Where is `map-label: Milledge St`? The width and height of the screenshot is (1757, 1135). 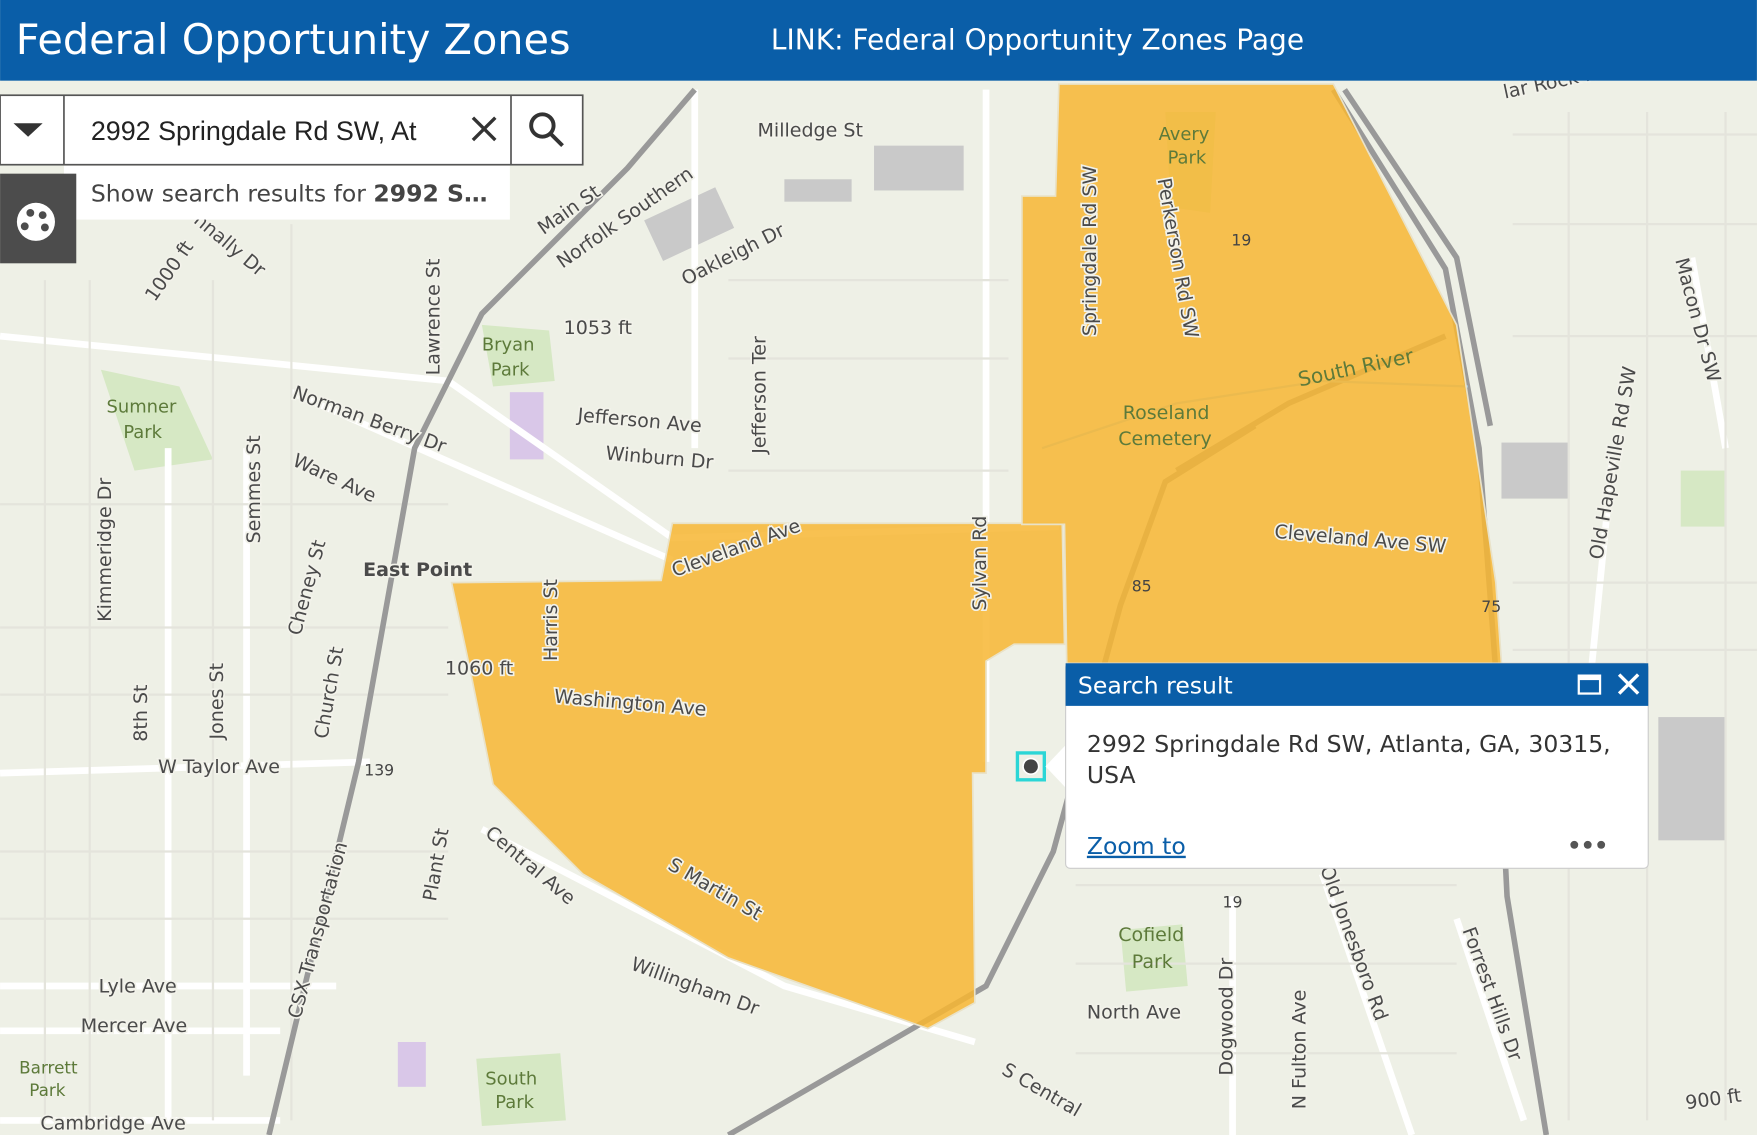 map-label: Milledge St is located at coordinates (809, 131).